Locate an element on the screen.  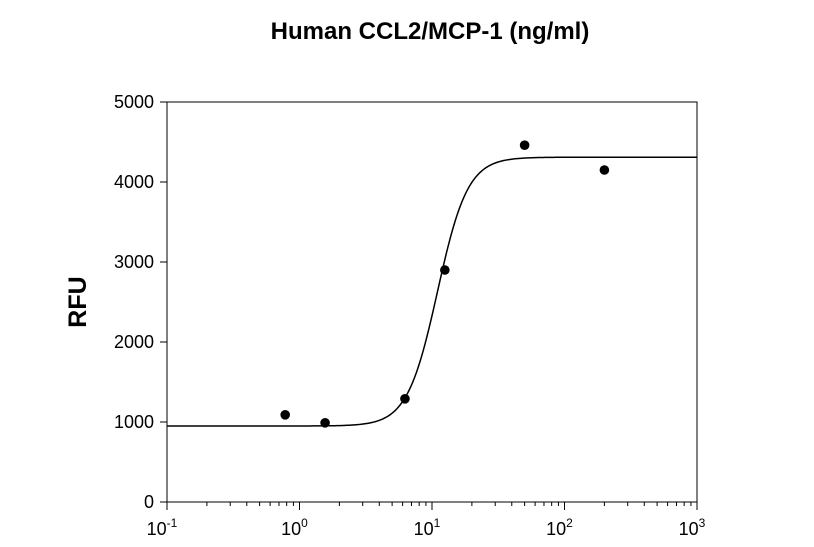
x-tick-label: 10³ is located at coordinates (692, 527).